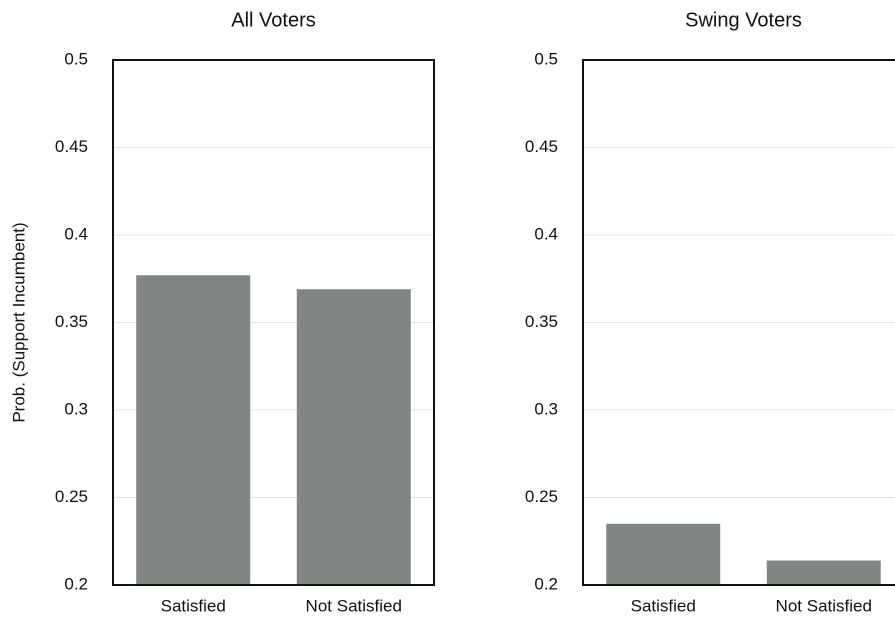 The height and width of the screenshot is (620, 895). Describe the element at coordinates (743, 20) in the screenshot. I see `chart-title: Swing Voters` at that location.